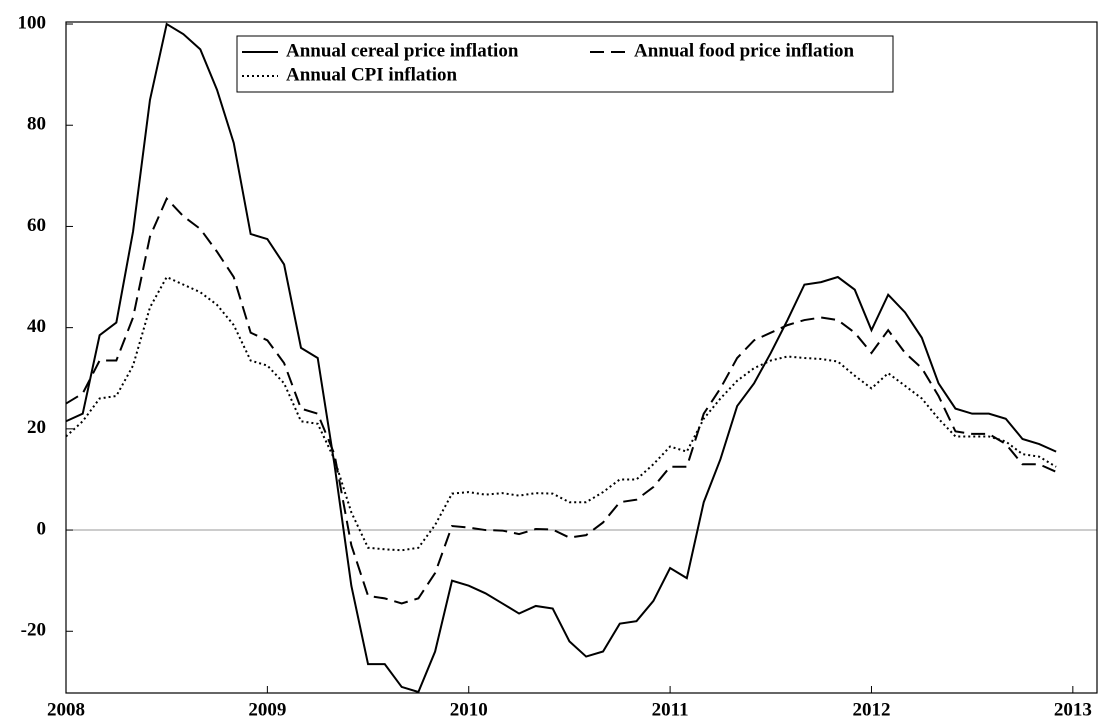 Image resolution: width=1102 pixels, height=722 pixels. Describe the element at coordinates (670, 709) in the screenshot. I see `x-tick-label: 2011` at that location.